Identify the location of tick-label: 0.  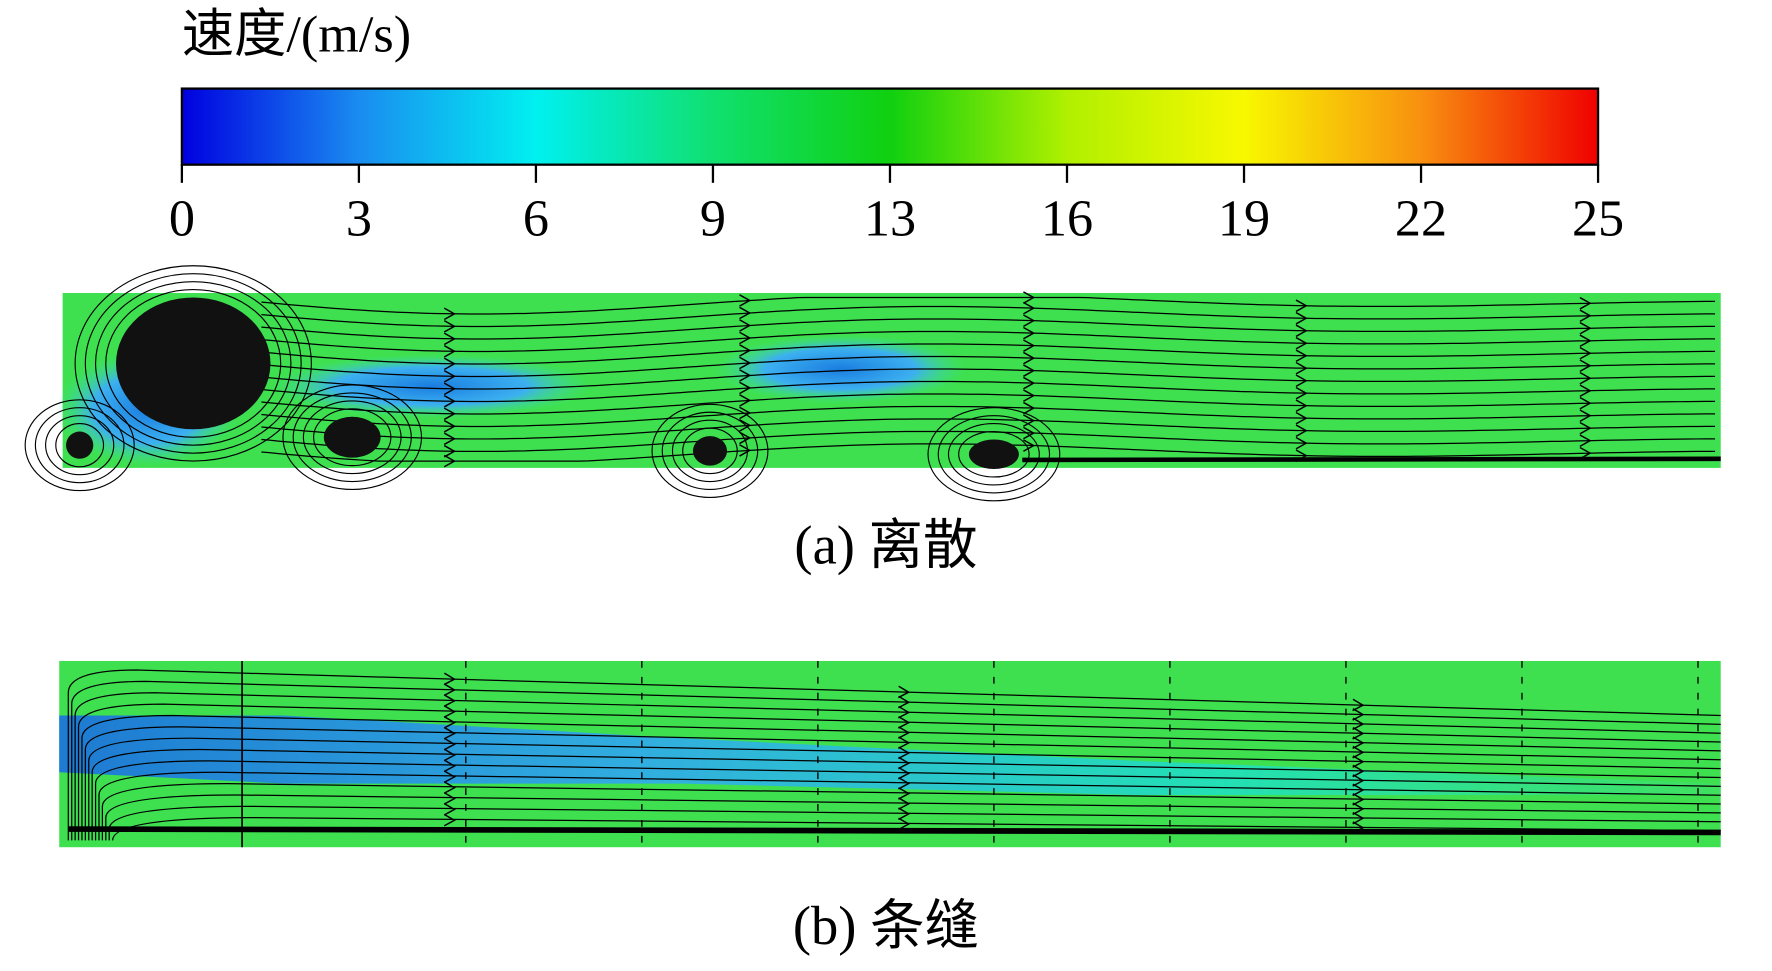
(182, 219).